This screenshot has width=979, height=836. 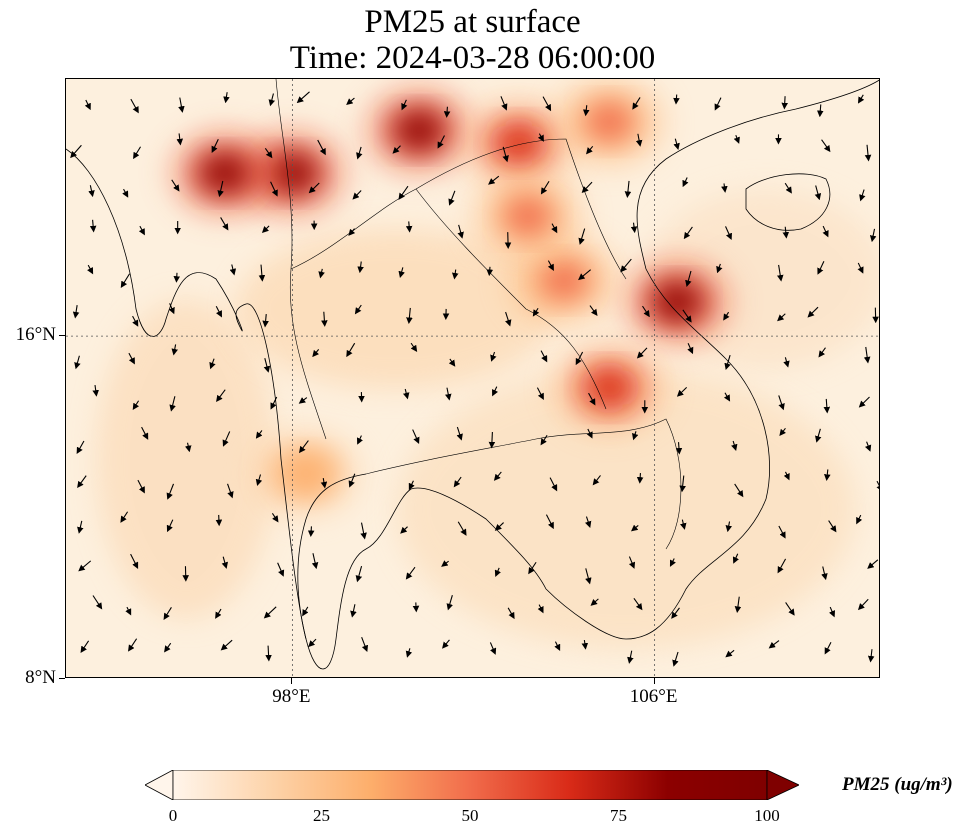 I want to click on y-tick-mark, so click(x=62, y=678).